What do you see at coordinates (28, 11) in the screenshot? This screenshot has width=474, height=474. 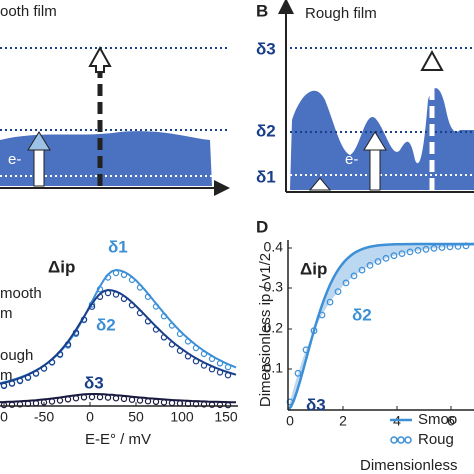 I see `panel-a-title: ooth film` at bounding box center [28, 11].